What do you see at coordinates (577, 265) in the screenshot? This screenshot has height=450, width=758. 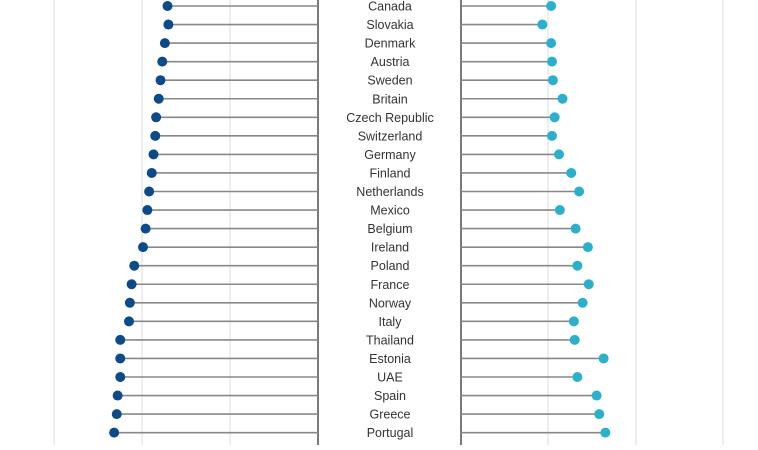 I see `right-point-poland` at bounding box center [577, 265].